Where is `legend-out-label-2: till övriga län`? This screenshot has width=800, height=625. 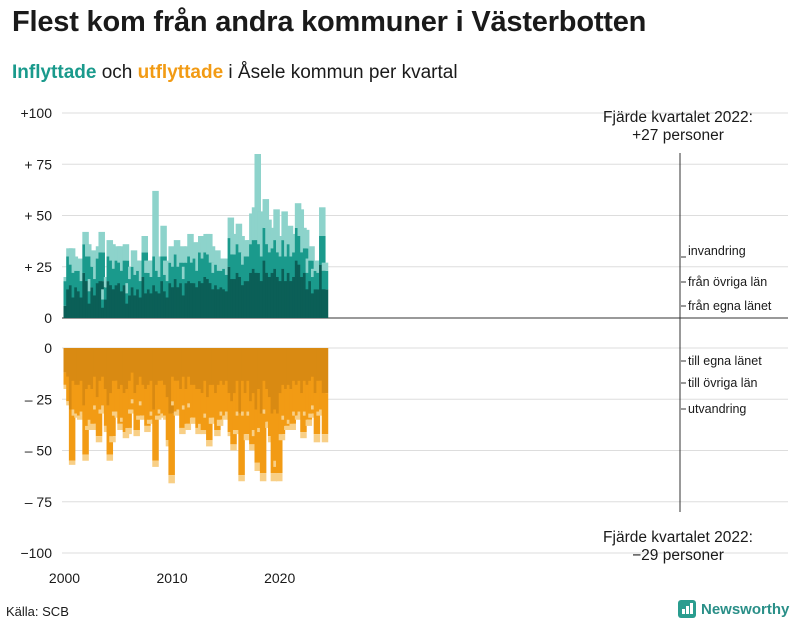
legend-out-label-2: till övriga län is located at coordinates (723, 383).